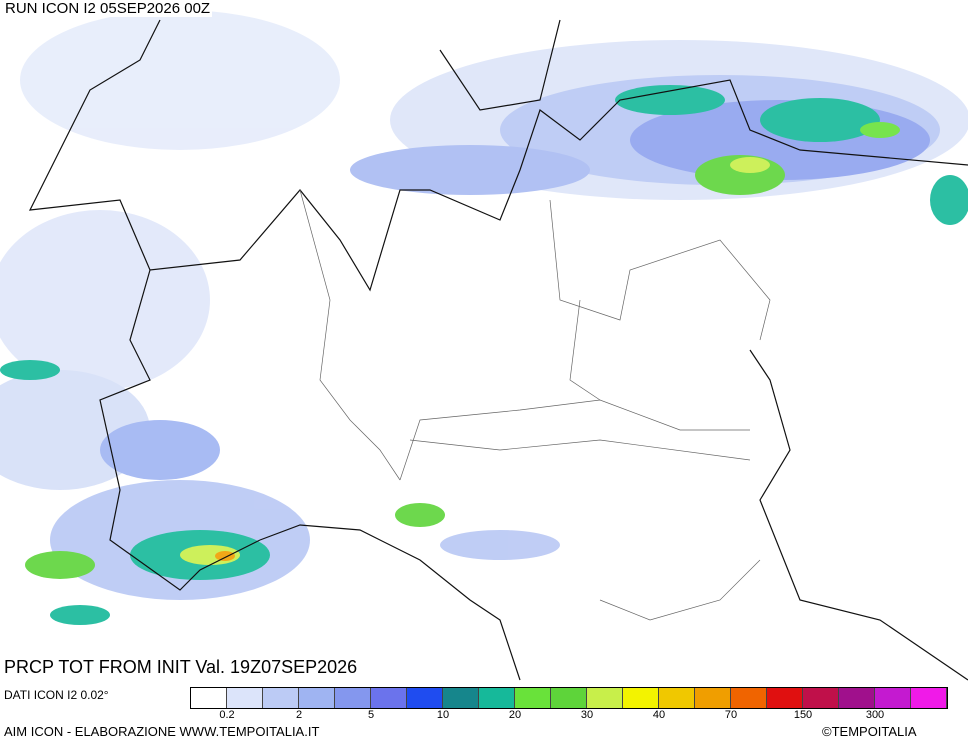 Image resolution: width=968 pixels, height=745 pixels. I want to click on source: DATI ICON I2 0.02°, so click(56, 695).